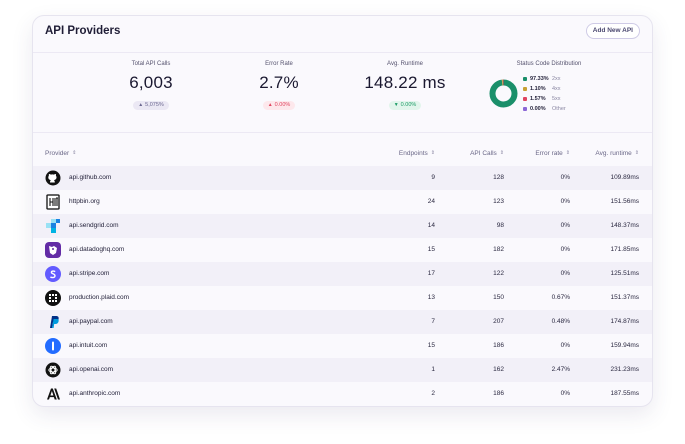  What do you see at coordinates (566, 79) in the screenshot?
I see `legend-item: 97.33% 2xx` at bounding box center [566, 79].